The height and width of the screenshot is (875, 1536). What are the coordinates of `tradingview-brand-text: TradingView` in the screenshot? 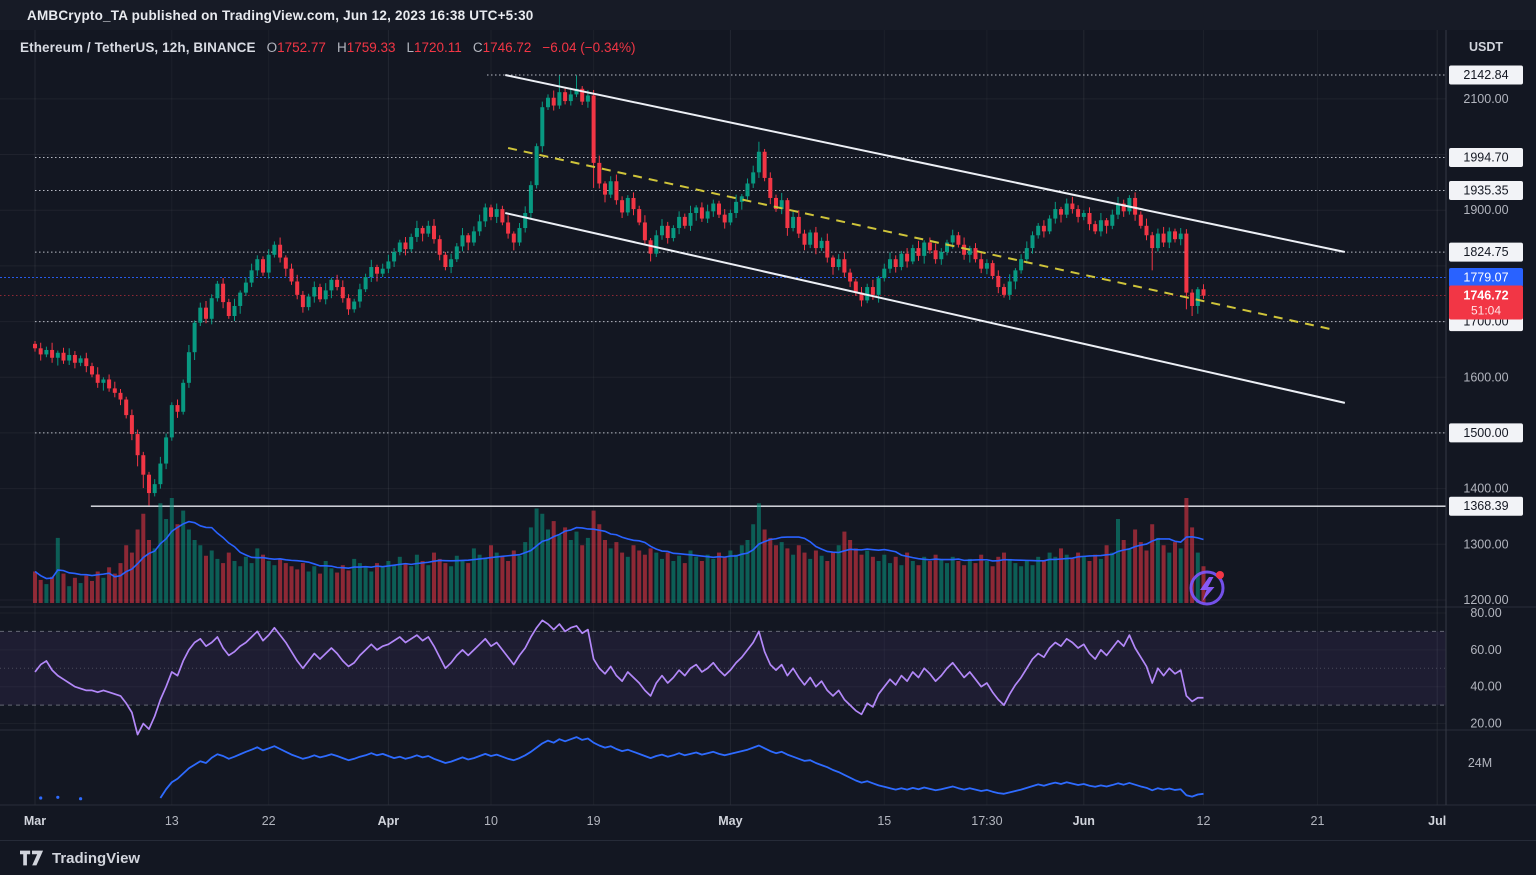 It's located at (96, 858).